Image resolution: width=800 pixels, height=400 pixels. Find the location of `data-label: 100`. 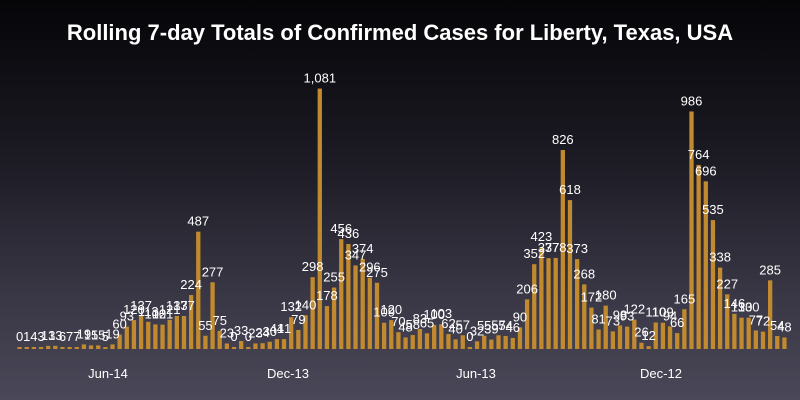

data-label: 100 is located at coordinates (434, 314).